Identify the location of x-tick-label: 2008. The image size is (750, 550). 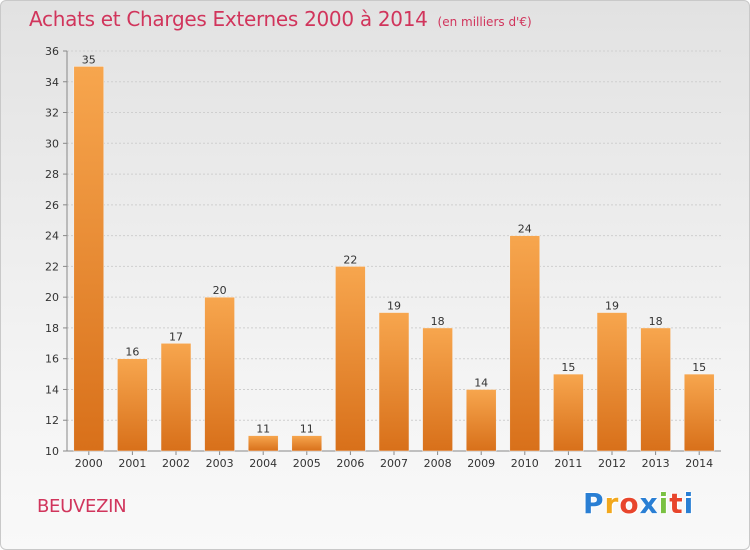
(438, 463).